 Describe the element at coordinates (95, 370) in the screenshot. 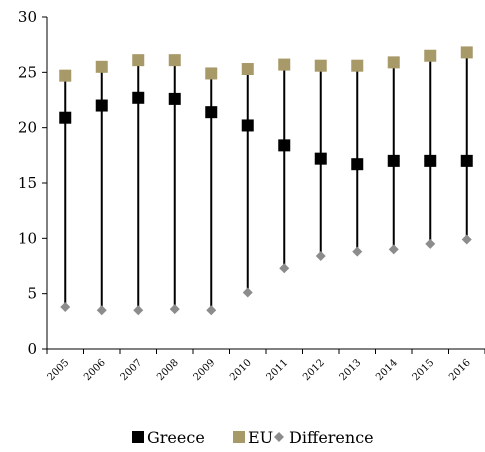

I see `x-tick-label: 2006` at that location.